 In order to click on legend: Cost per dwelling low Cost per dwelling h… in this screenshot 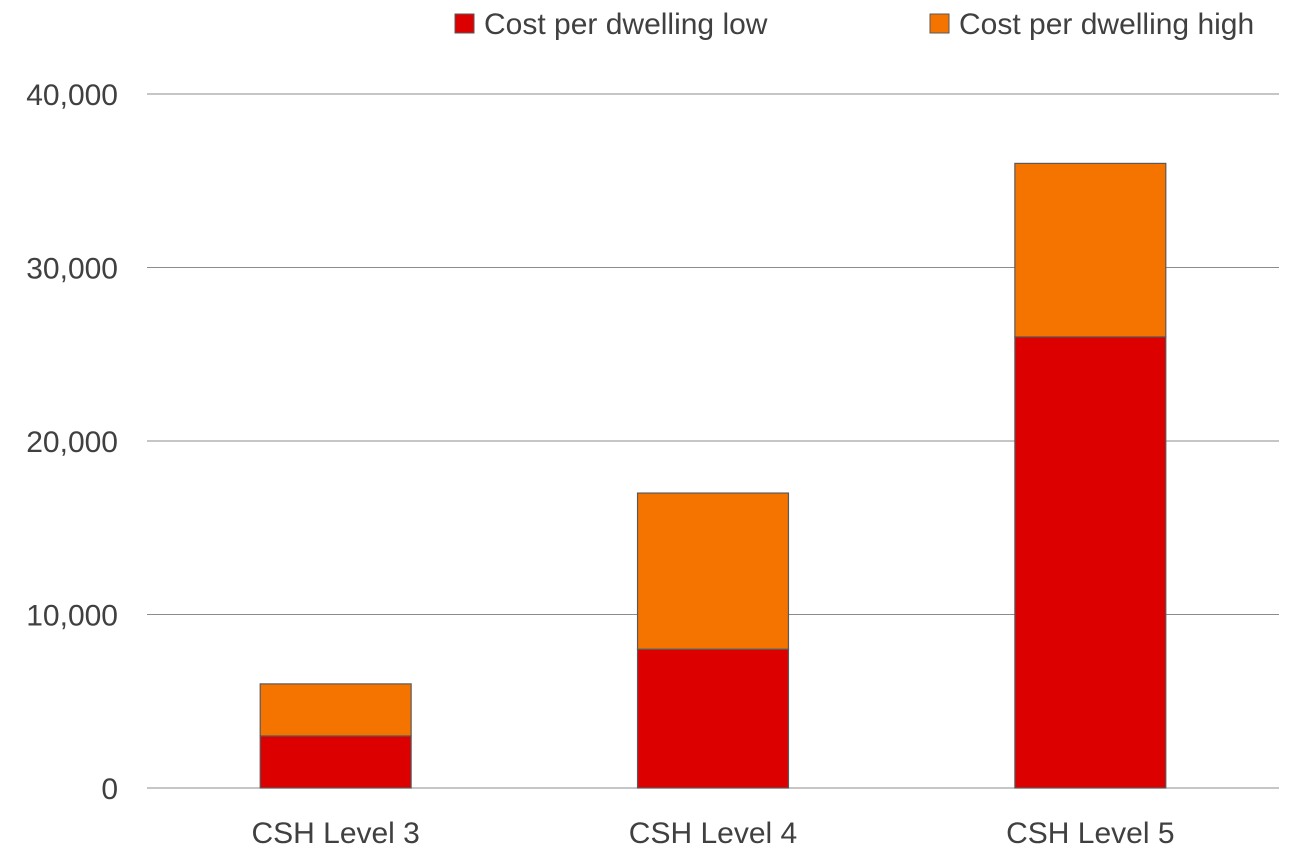, I will do `click(854, 24)`.